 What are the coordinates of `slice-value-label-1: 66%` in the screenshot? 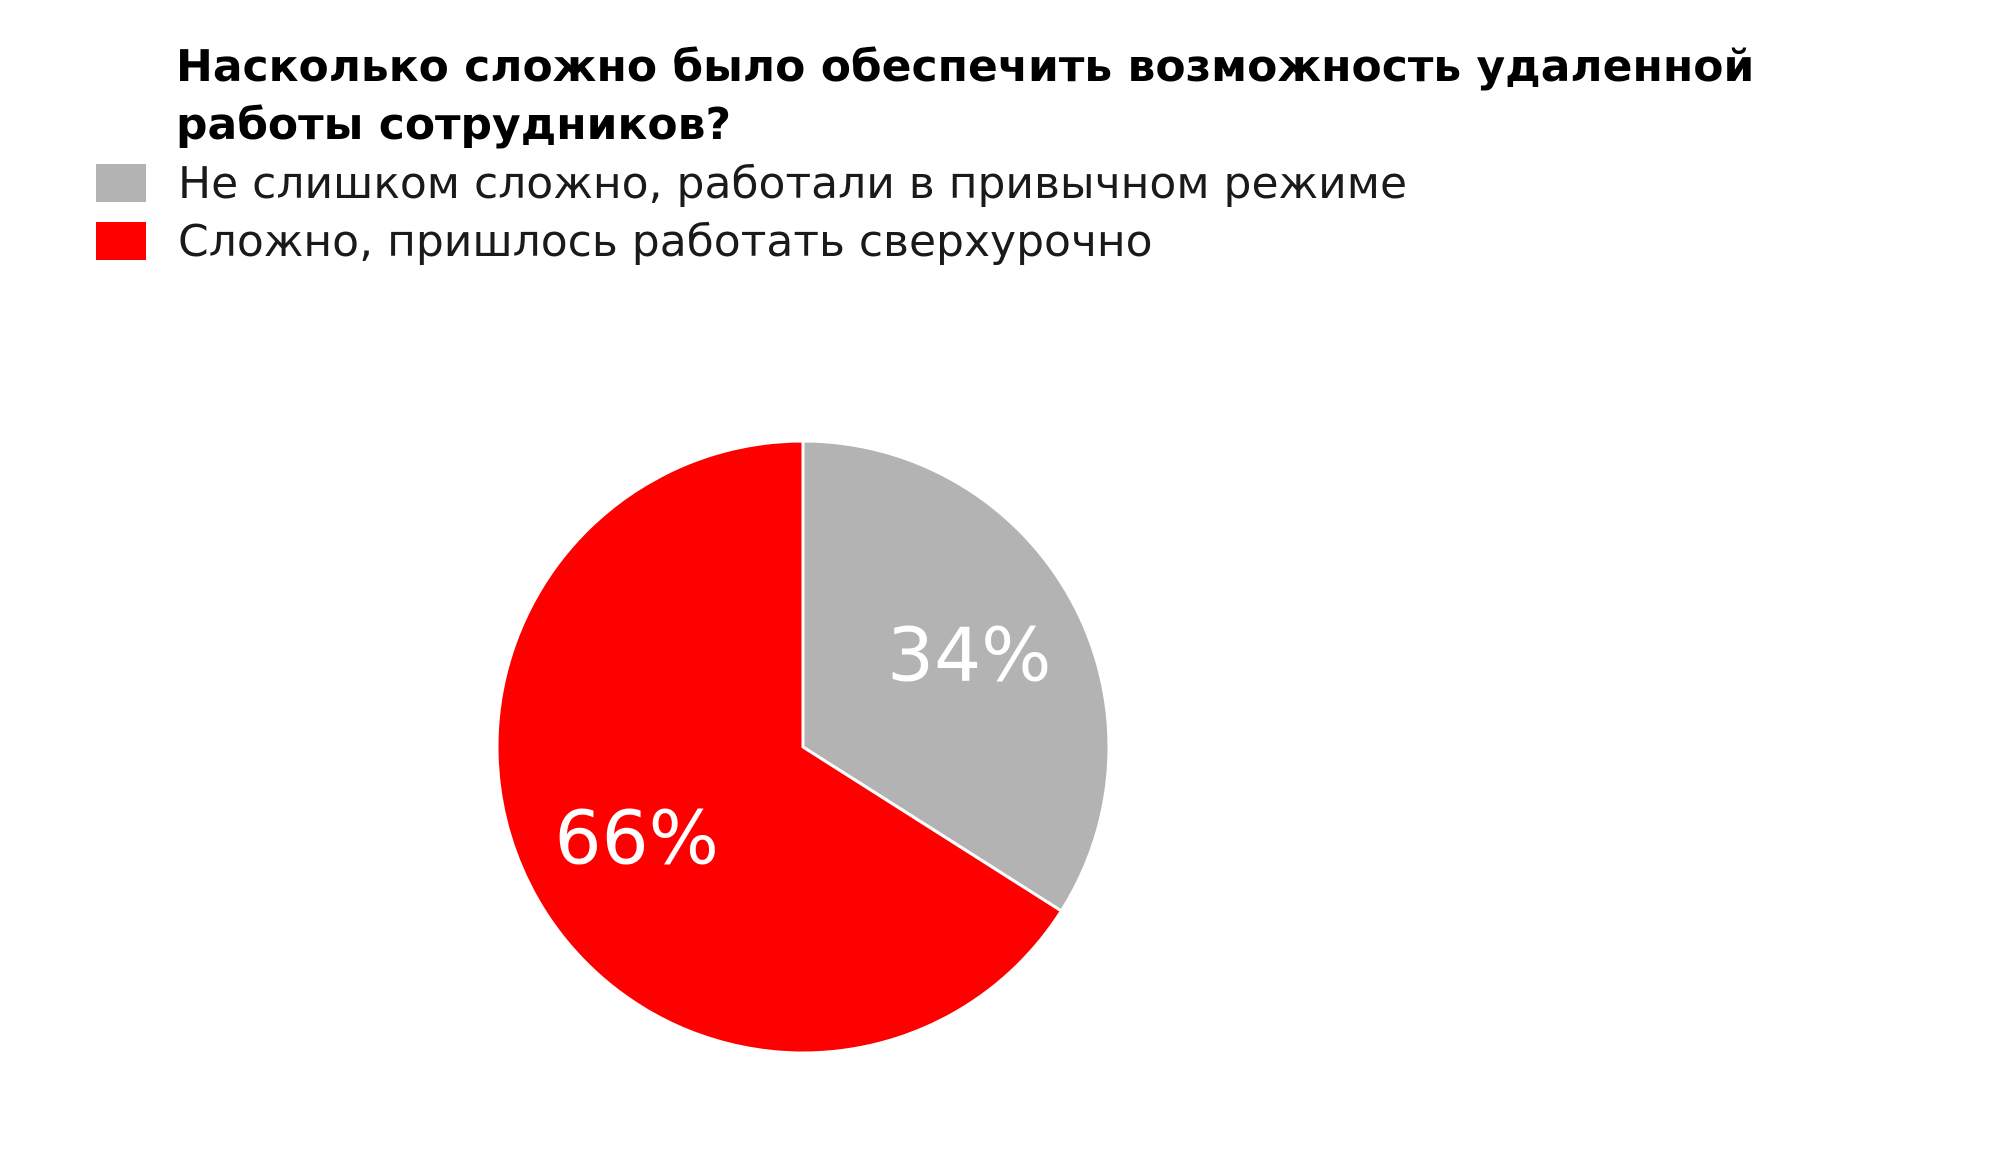 It's located at (637, 838).